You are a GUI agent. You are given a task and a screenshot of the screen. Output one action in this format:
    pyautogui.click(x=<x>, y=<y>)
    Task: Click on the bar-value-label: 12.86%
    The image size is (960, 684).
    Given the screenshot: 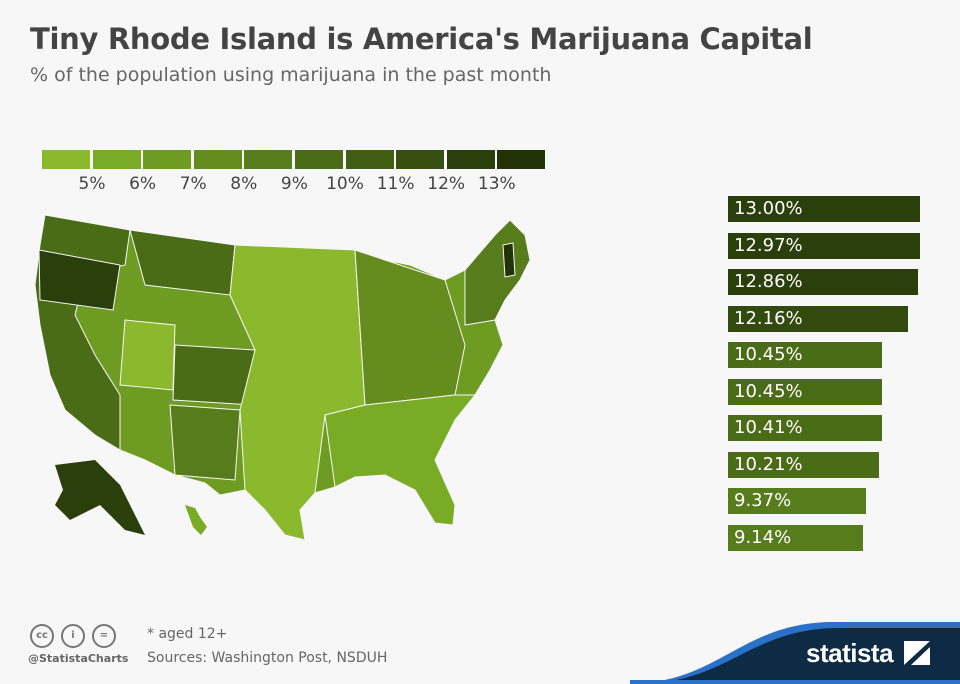 What is the action you would take?
    pyautogui.click(x=768, y=281)
    